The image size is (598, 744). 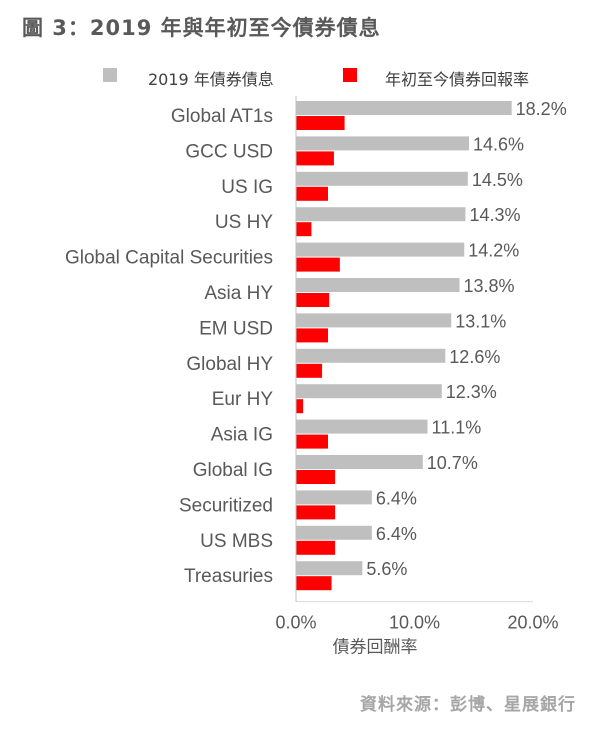 I want to click on category-label-global-at1s: Global AT1s, so click(x=222, y=116).